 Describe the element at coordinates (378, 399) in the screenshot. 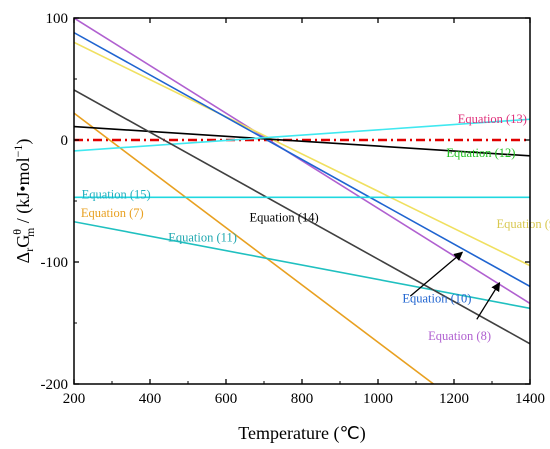

I see `x-tick-label: 1000` at that location.